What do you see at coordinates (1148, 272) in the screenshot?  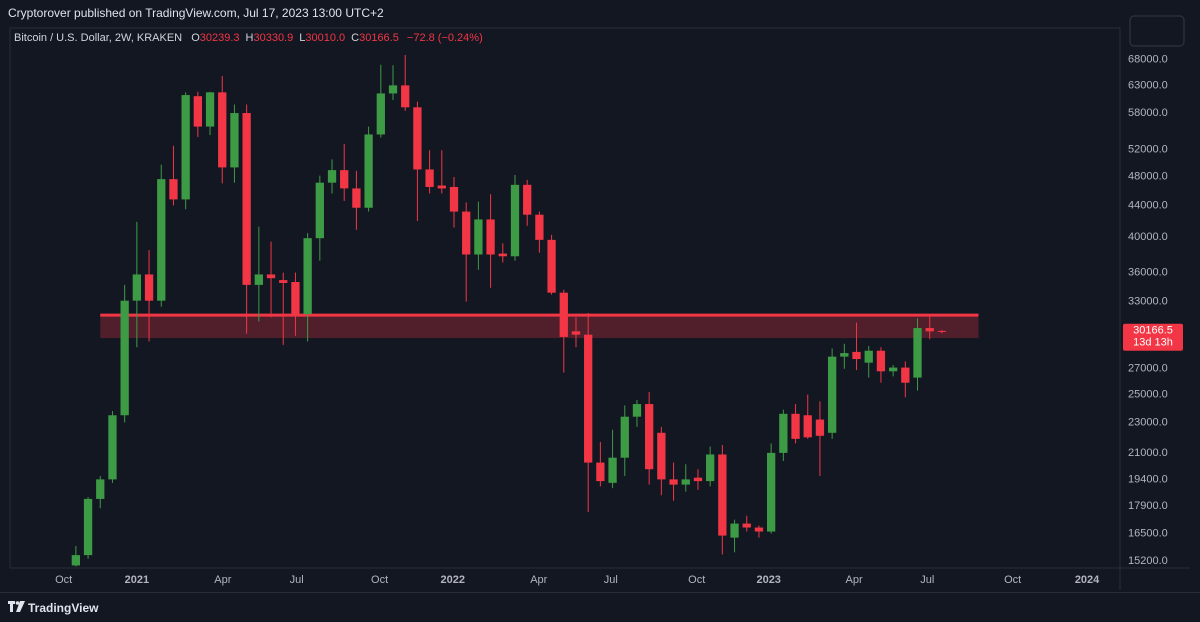 I see `y-tick-label: 36000.0` at bounding box center [1148, 272].